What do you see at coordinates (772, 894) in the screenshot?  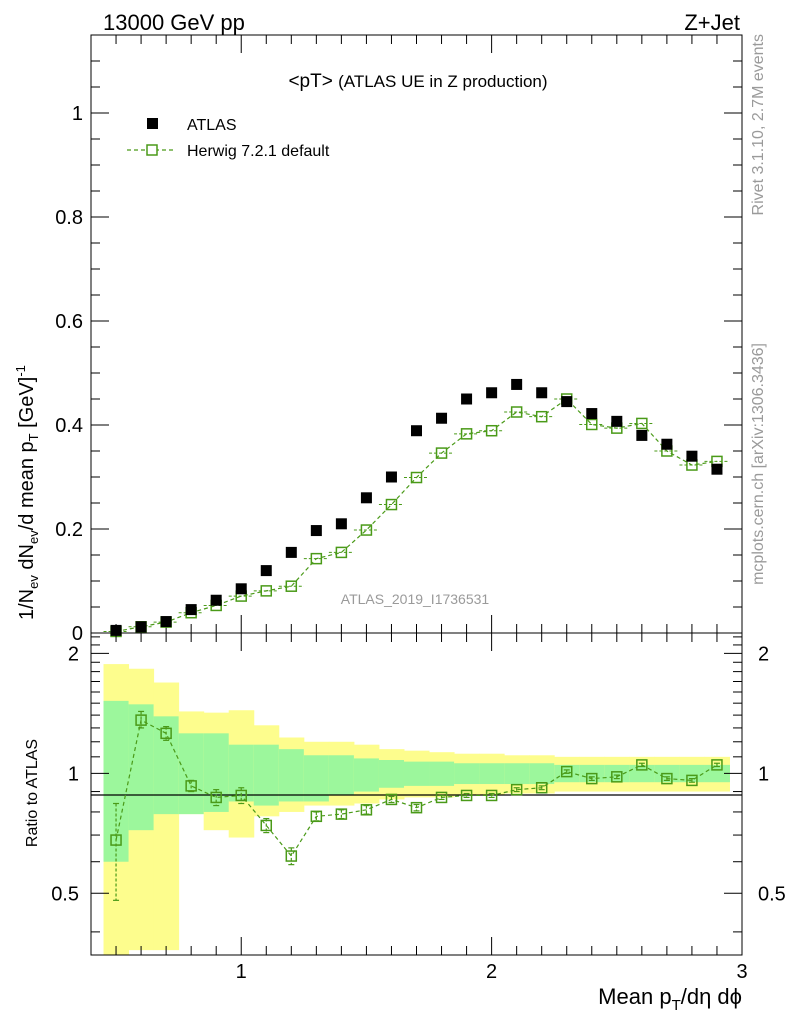 I see `ratio-y-tick-label-right: 0.5` at bounding box center [772, 894].